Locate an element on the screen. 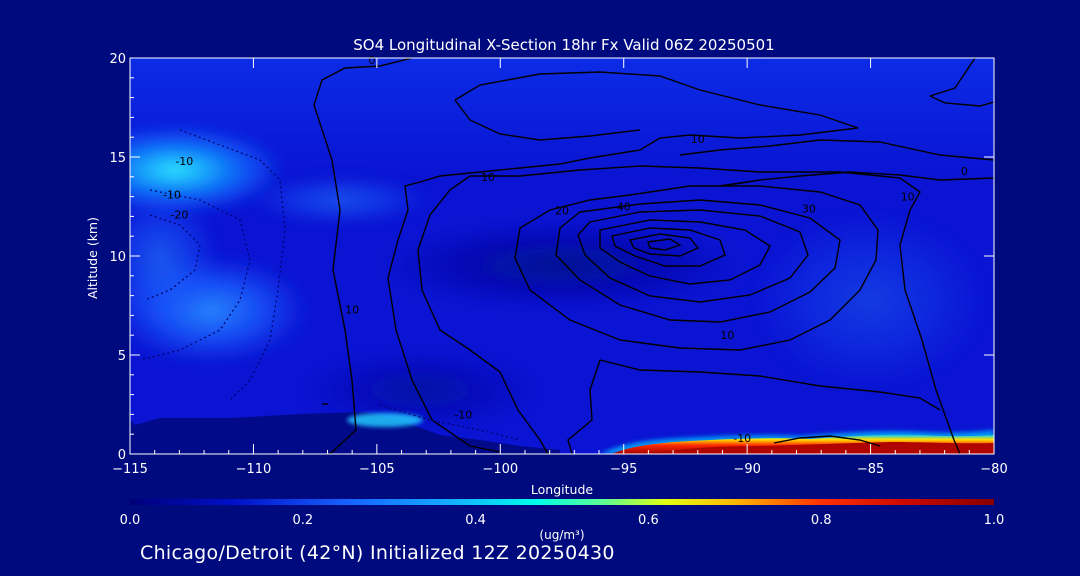  dark-minimum-low is located at coordinates (420, 390).